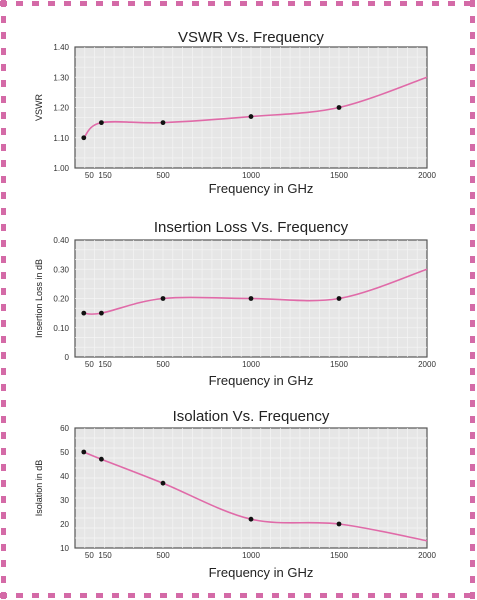 This screenshot has width=477, height=600. I want to click on border-bottom, so click(238, 595).